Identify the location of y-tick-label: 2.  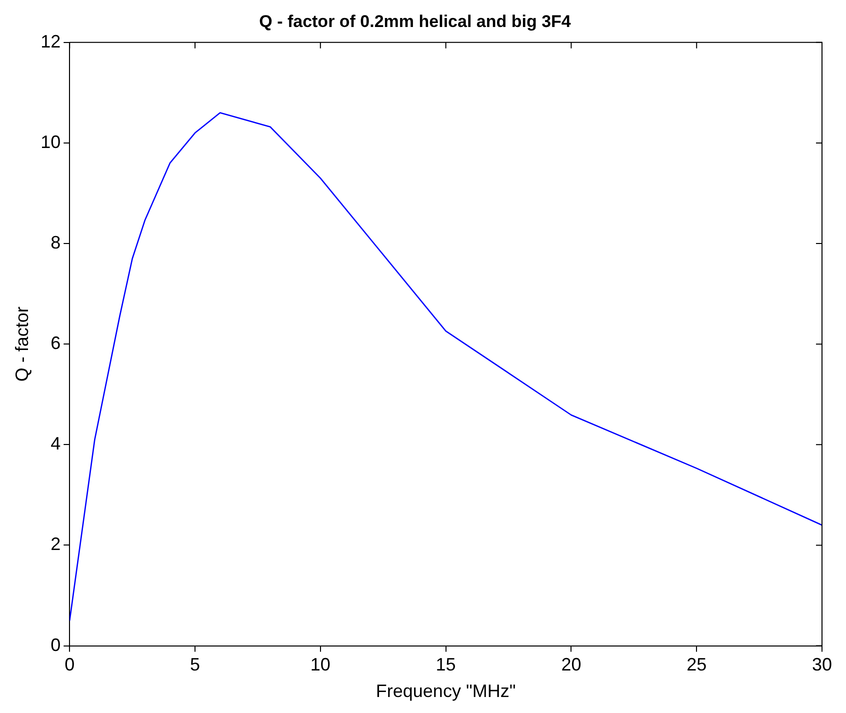
(55, 544).